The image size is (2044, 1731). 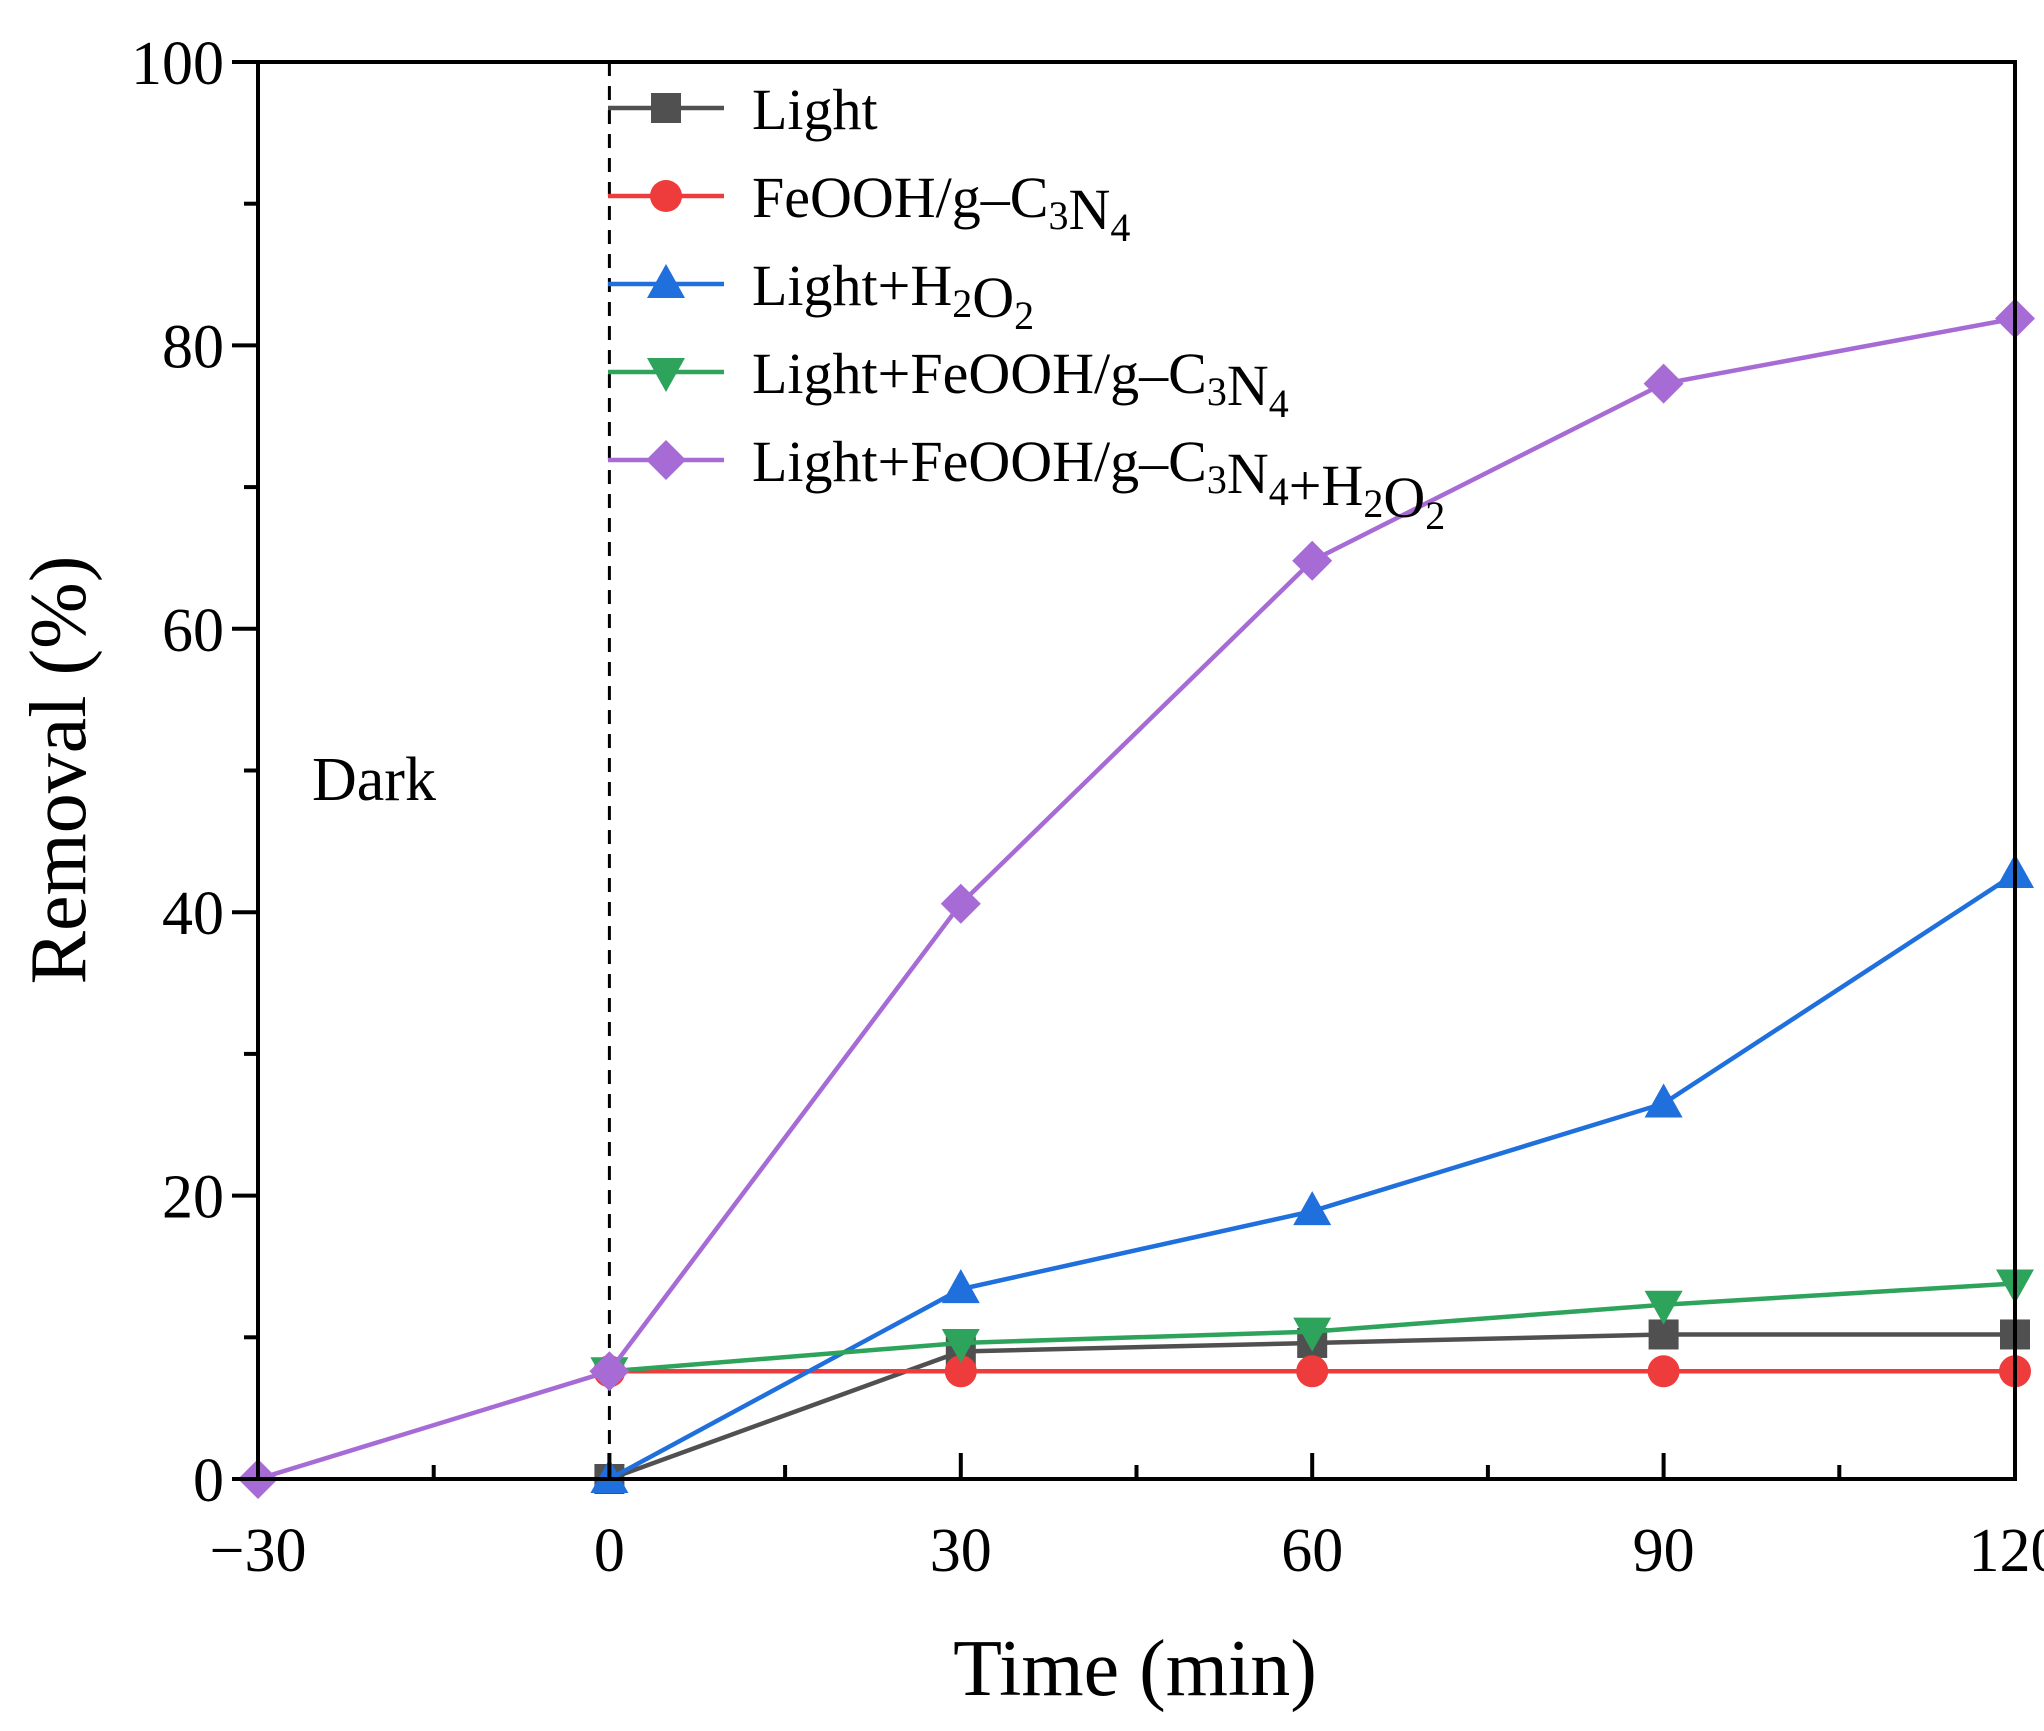 I want to click on legend-entry: Light+H2O2, so click(x=821, y=295).